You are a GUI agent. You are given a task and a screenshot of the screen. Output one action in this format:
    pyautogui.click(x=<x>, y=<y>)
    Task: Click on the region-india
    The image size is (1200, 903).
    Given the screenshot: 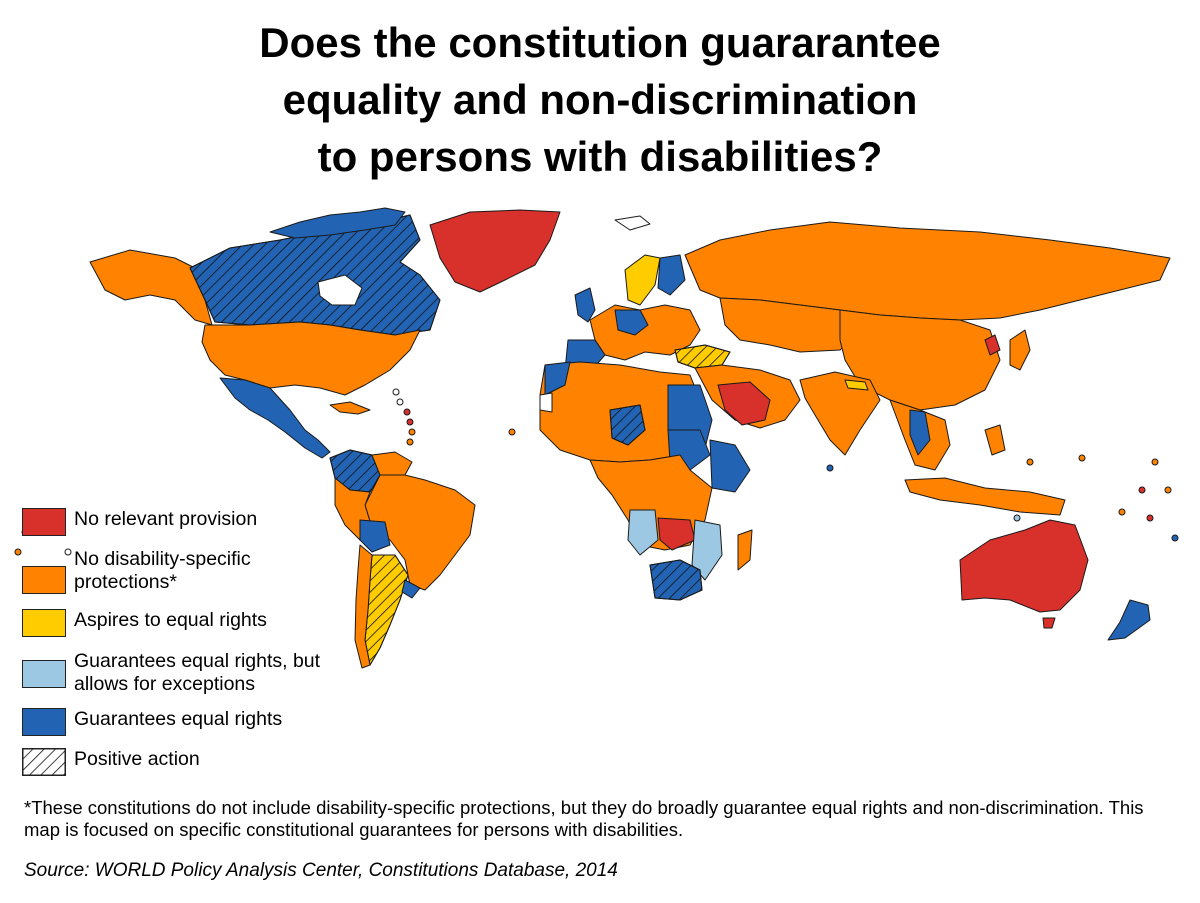 What is the action you would take?
    pyautogui.click(x=840, y=413)
    